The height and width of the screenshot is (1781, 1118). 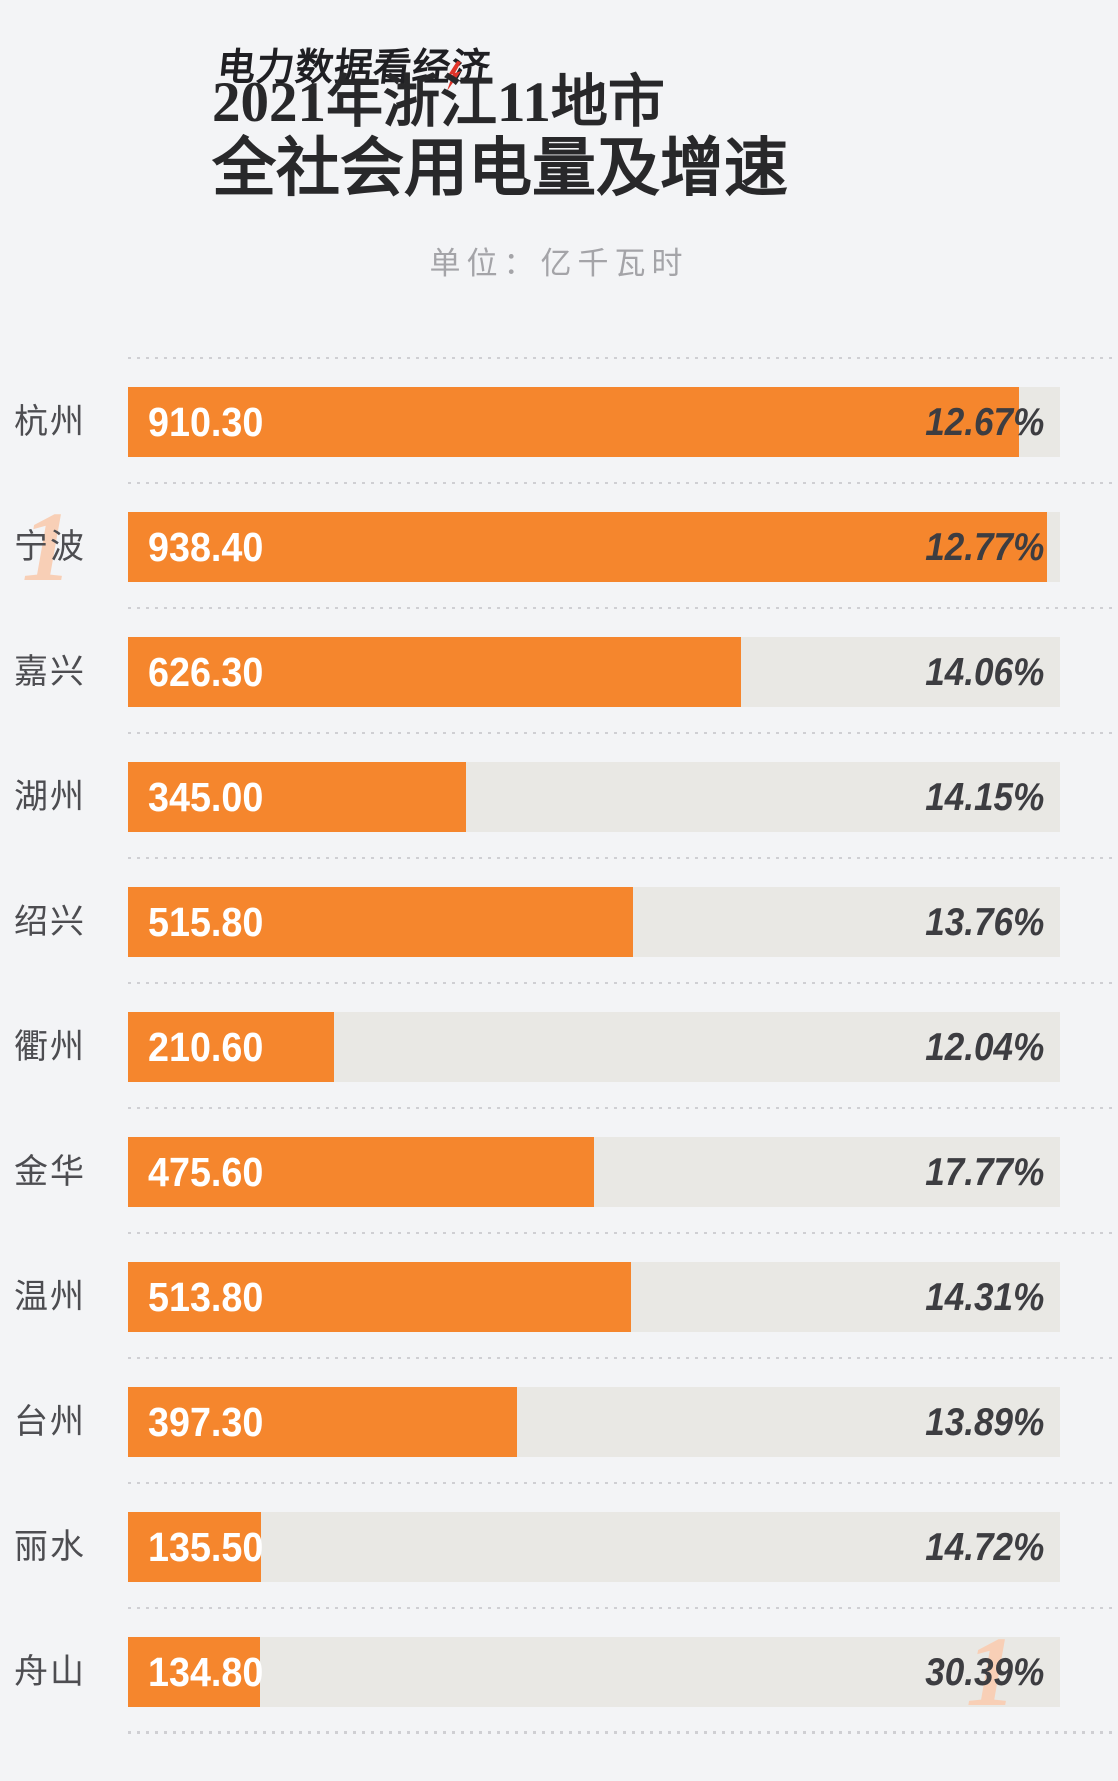 I want to click on bar-track: 626.30 14.06%, so click(x=594, y=672).